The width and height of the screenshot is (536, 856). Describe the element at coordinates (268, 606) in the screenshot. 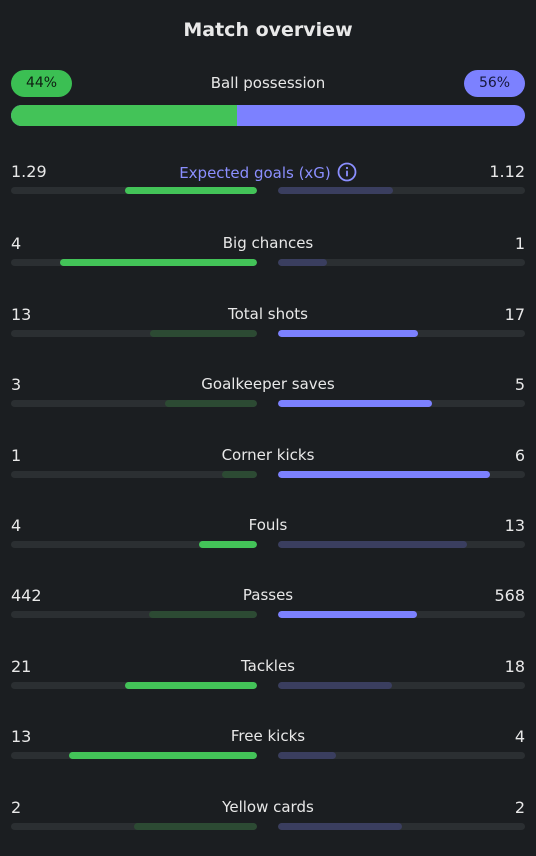

I see `stat-row-passes: 442 Passes 568` at that location.